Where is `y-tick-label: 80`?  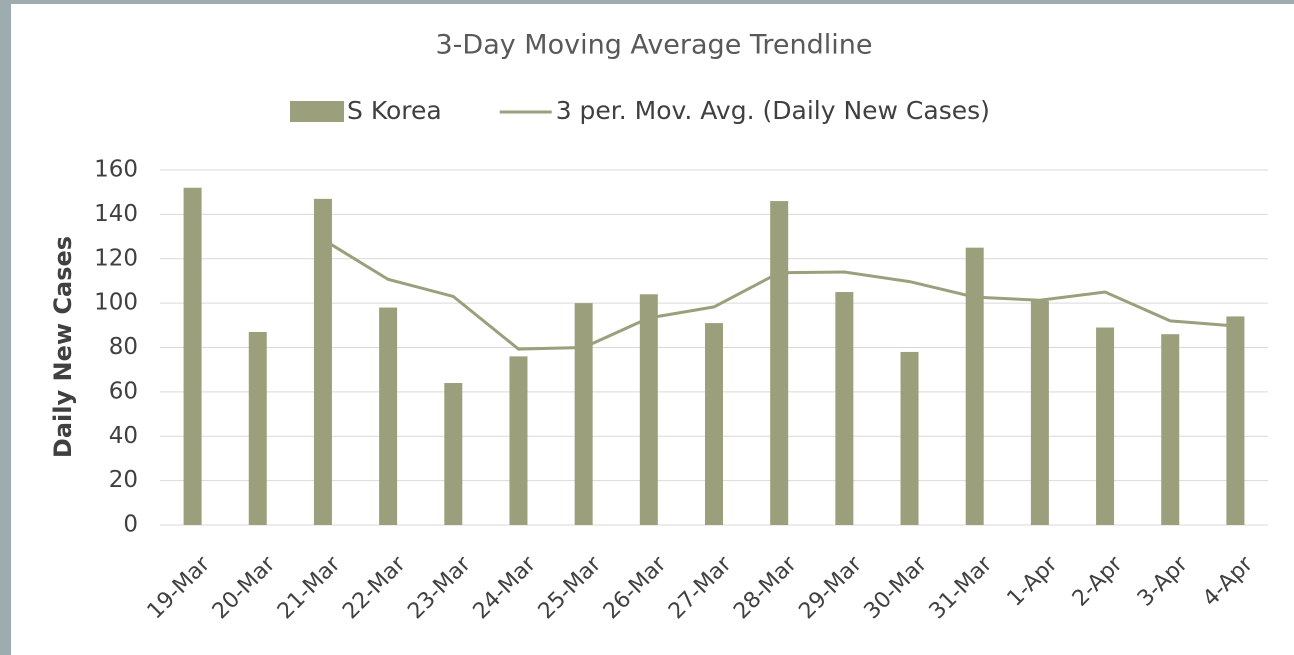
y-tick-label: 80 is located at coordinates (123, 347).